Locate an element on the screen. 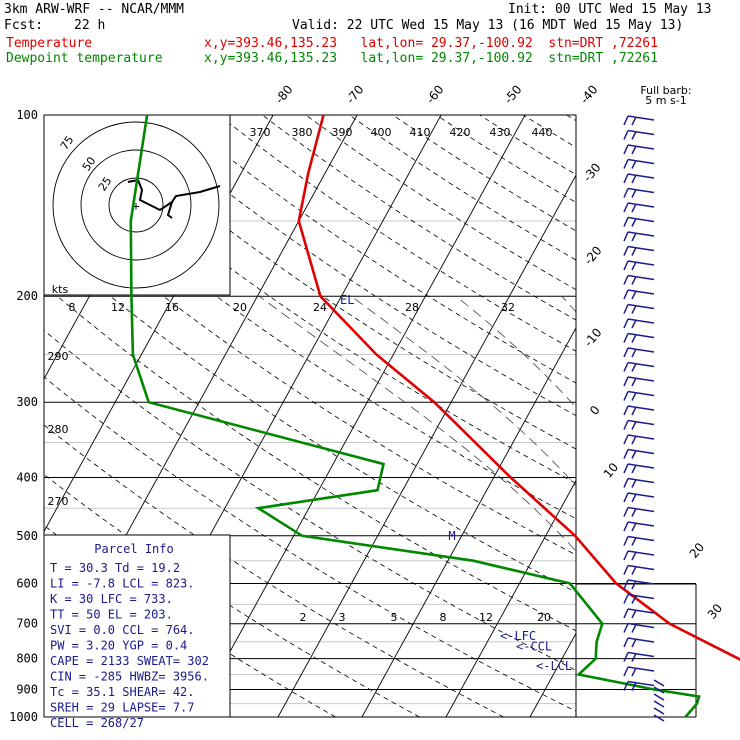 The image size is (740, 740). mixing-ratio-label: 20 is located at coordinates (240, 307).